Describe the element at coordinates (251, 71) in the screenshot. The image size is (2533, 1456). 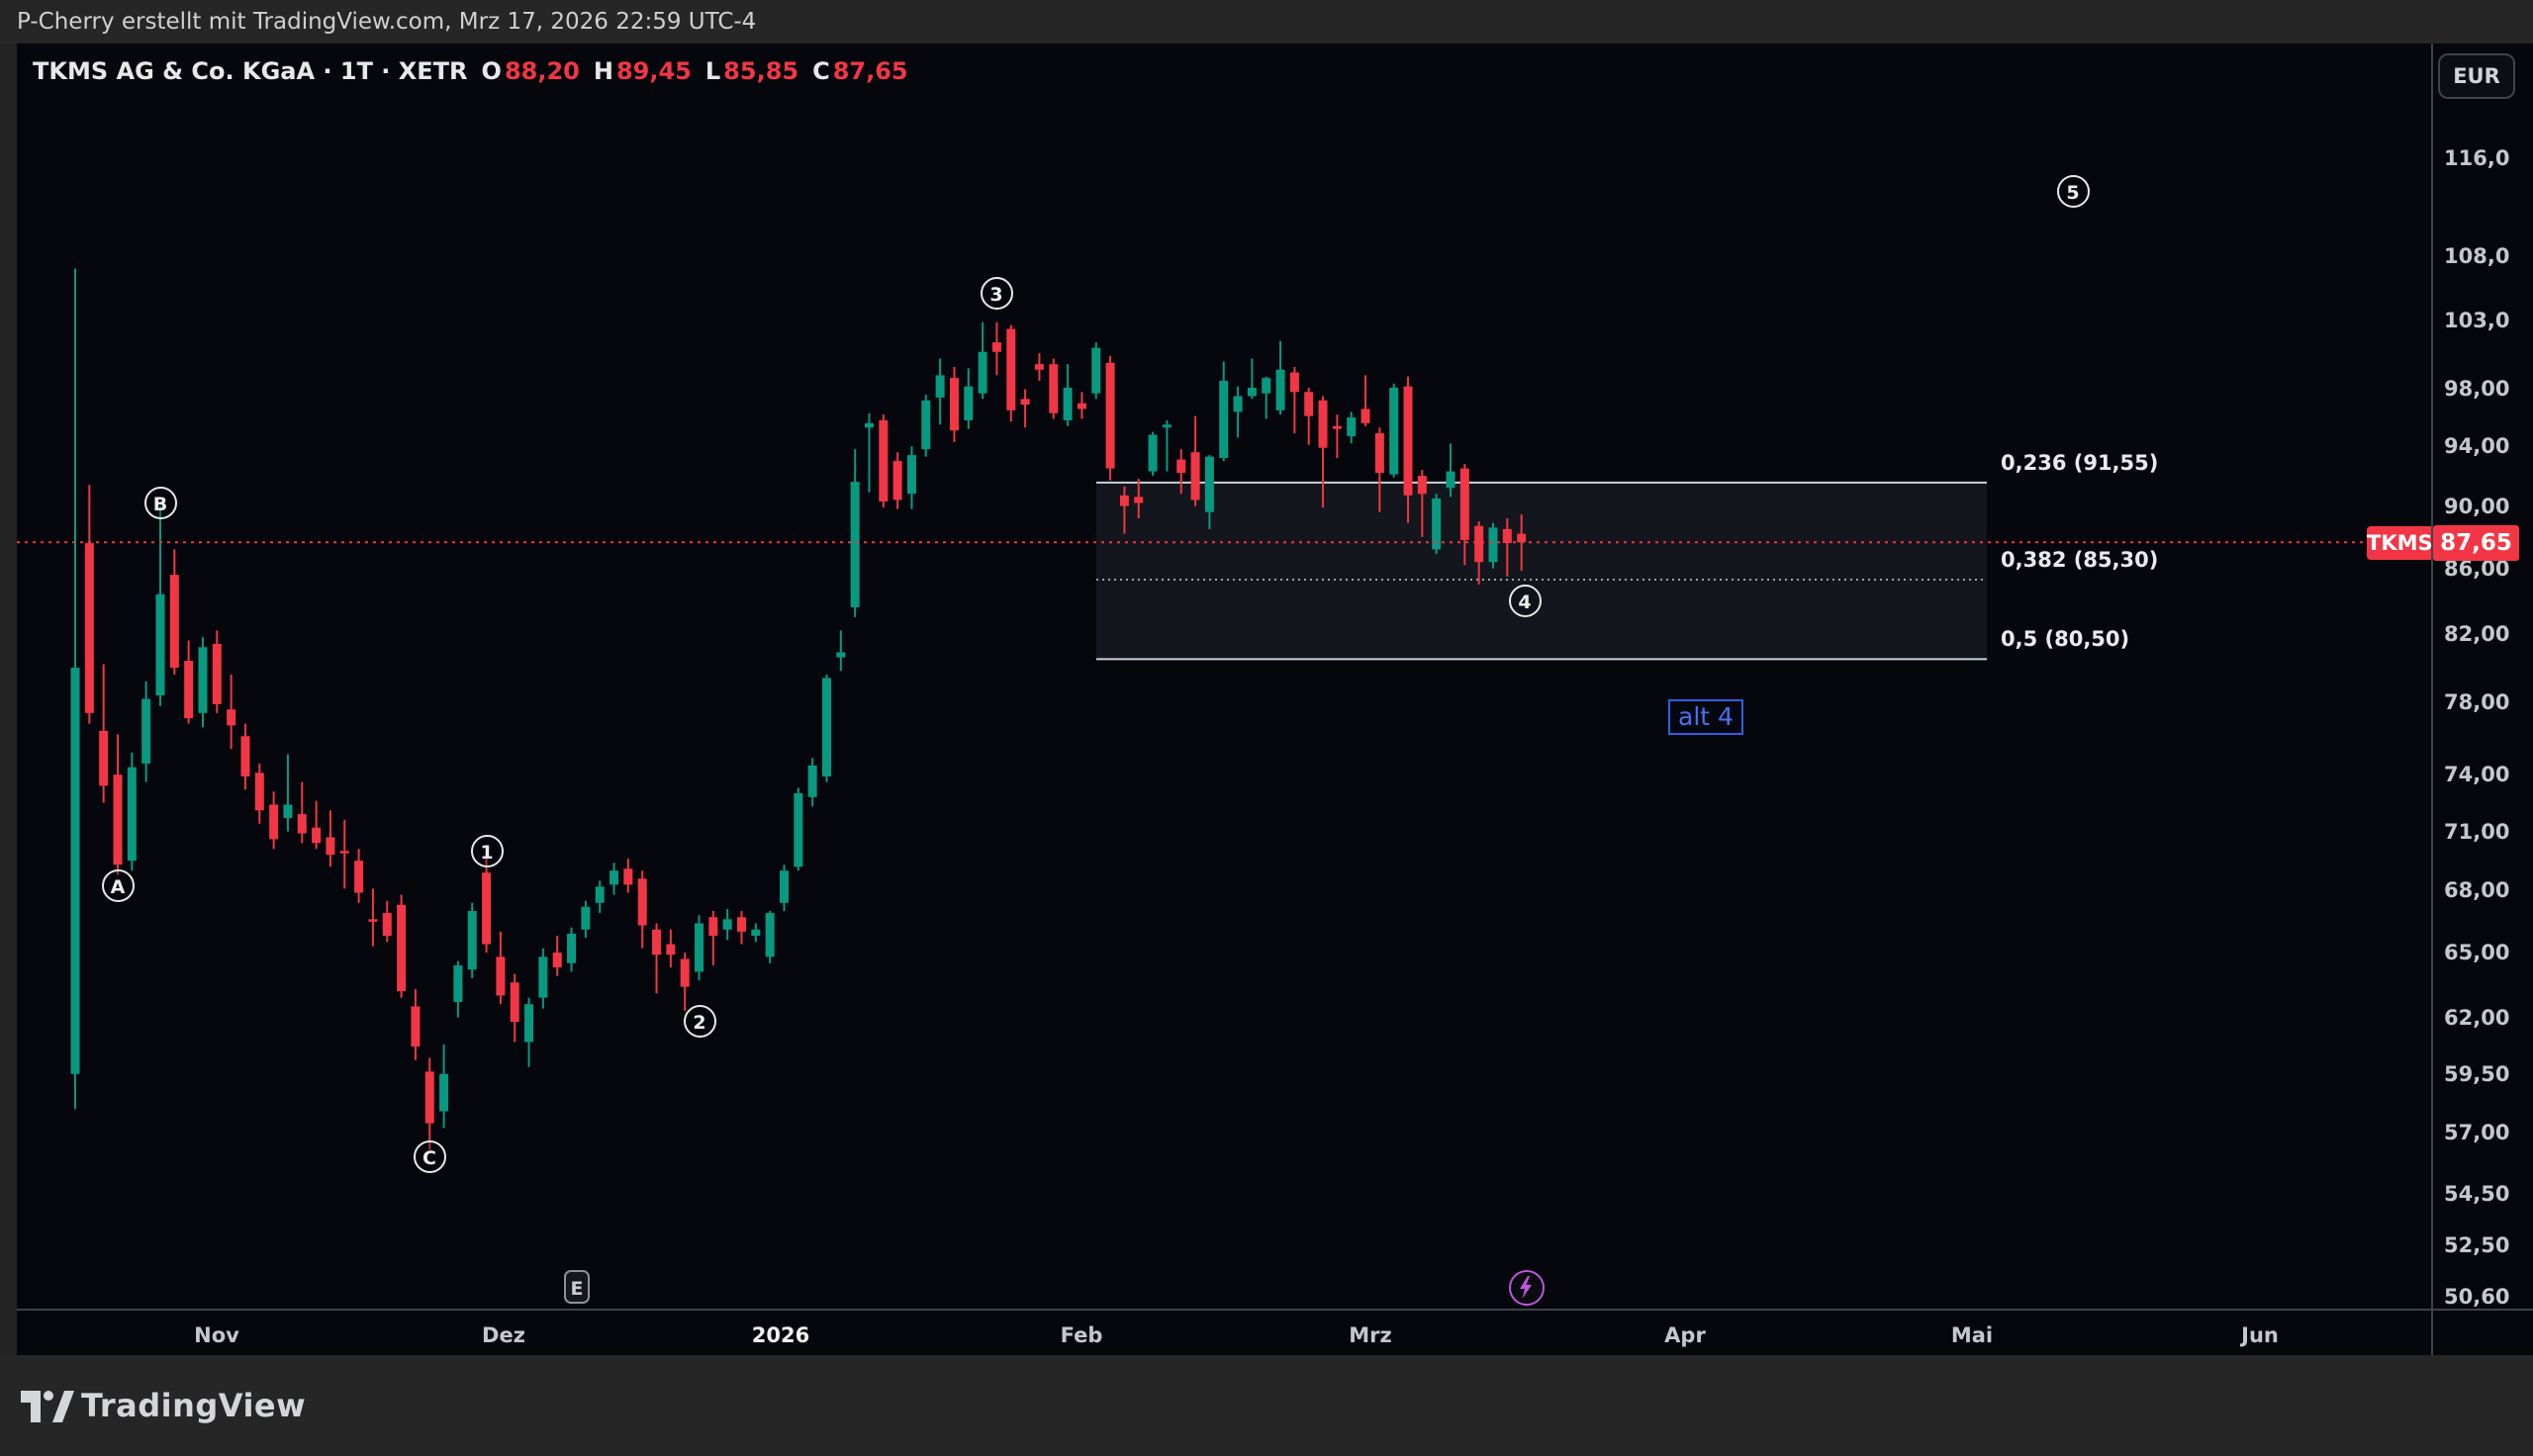
I see `symbol-title: TKMS AG & Co. KGaA · 1T · XETR` at that location.